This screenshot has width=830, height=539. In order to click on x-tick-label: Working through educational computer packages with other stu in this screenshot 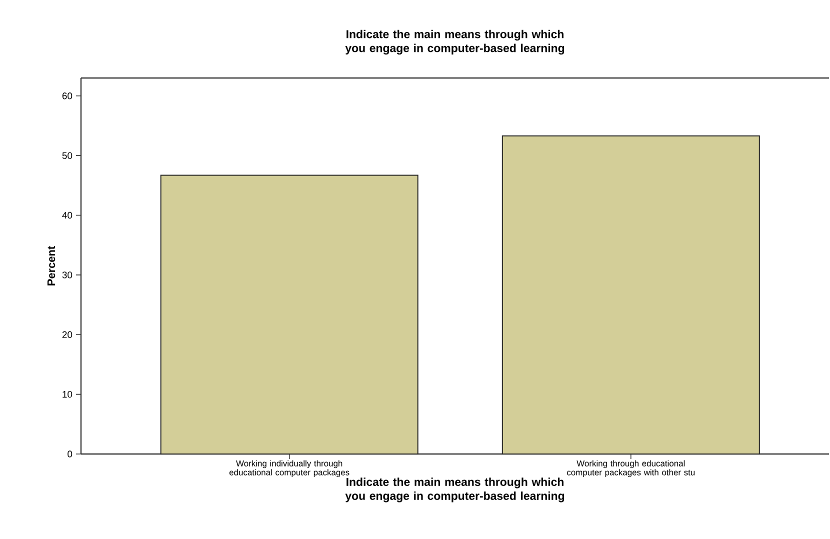, I will do `click(631, 469)`.